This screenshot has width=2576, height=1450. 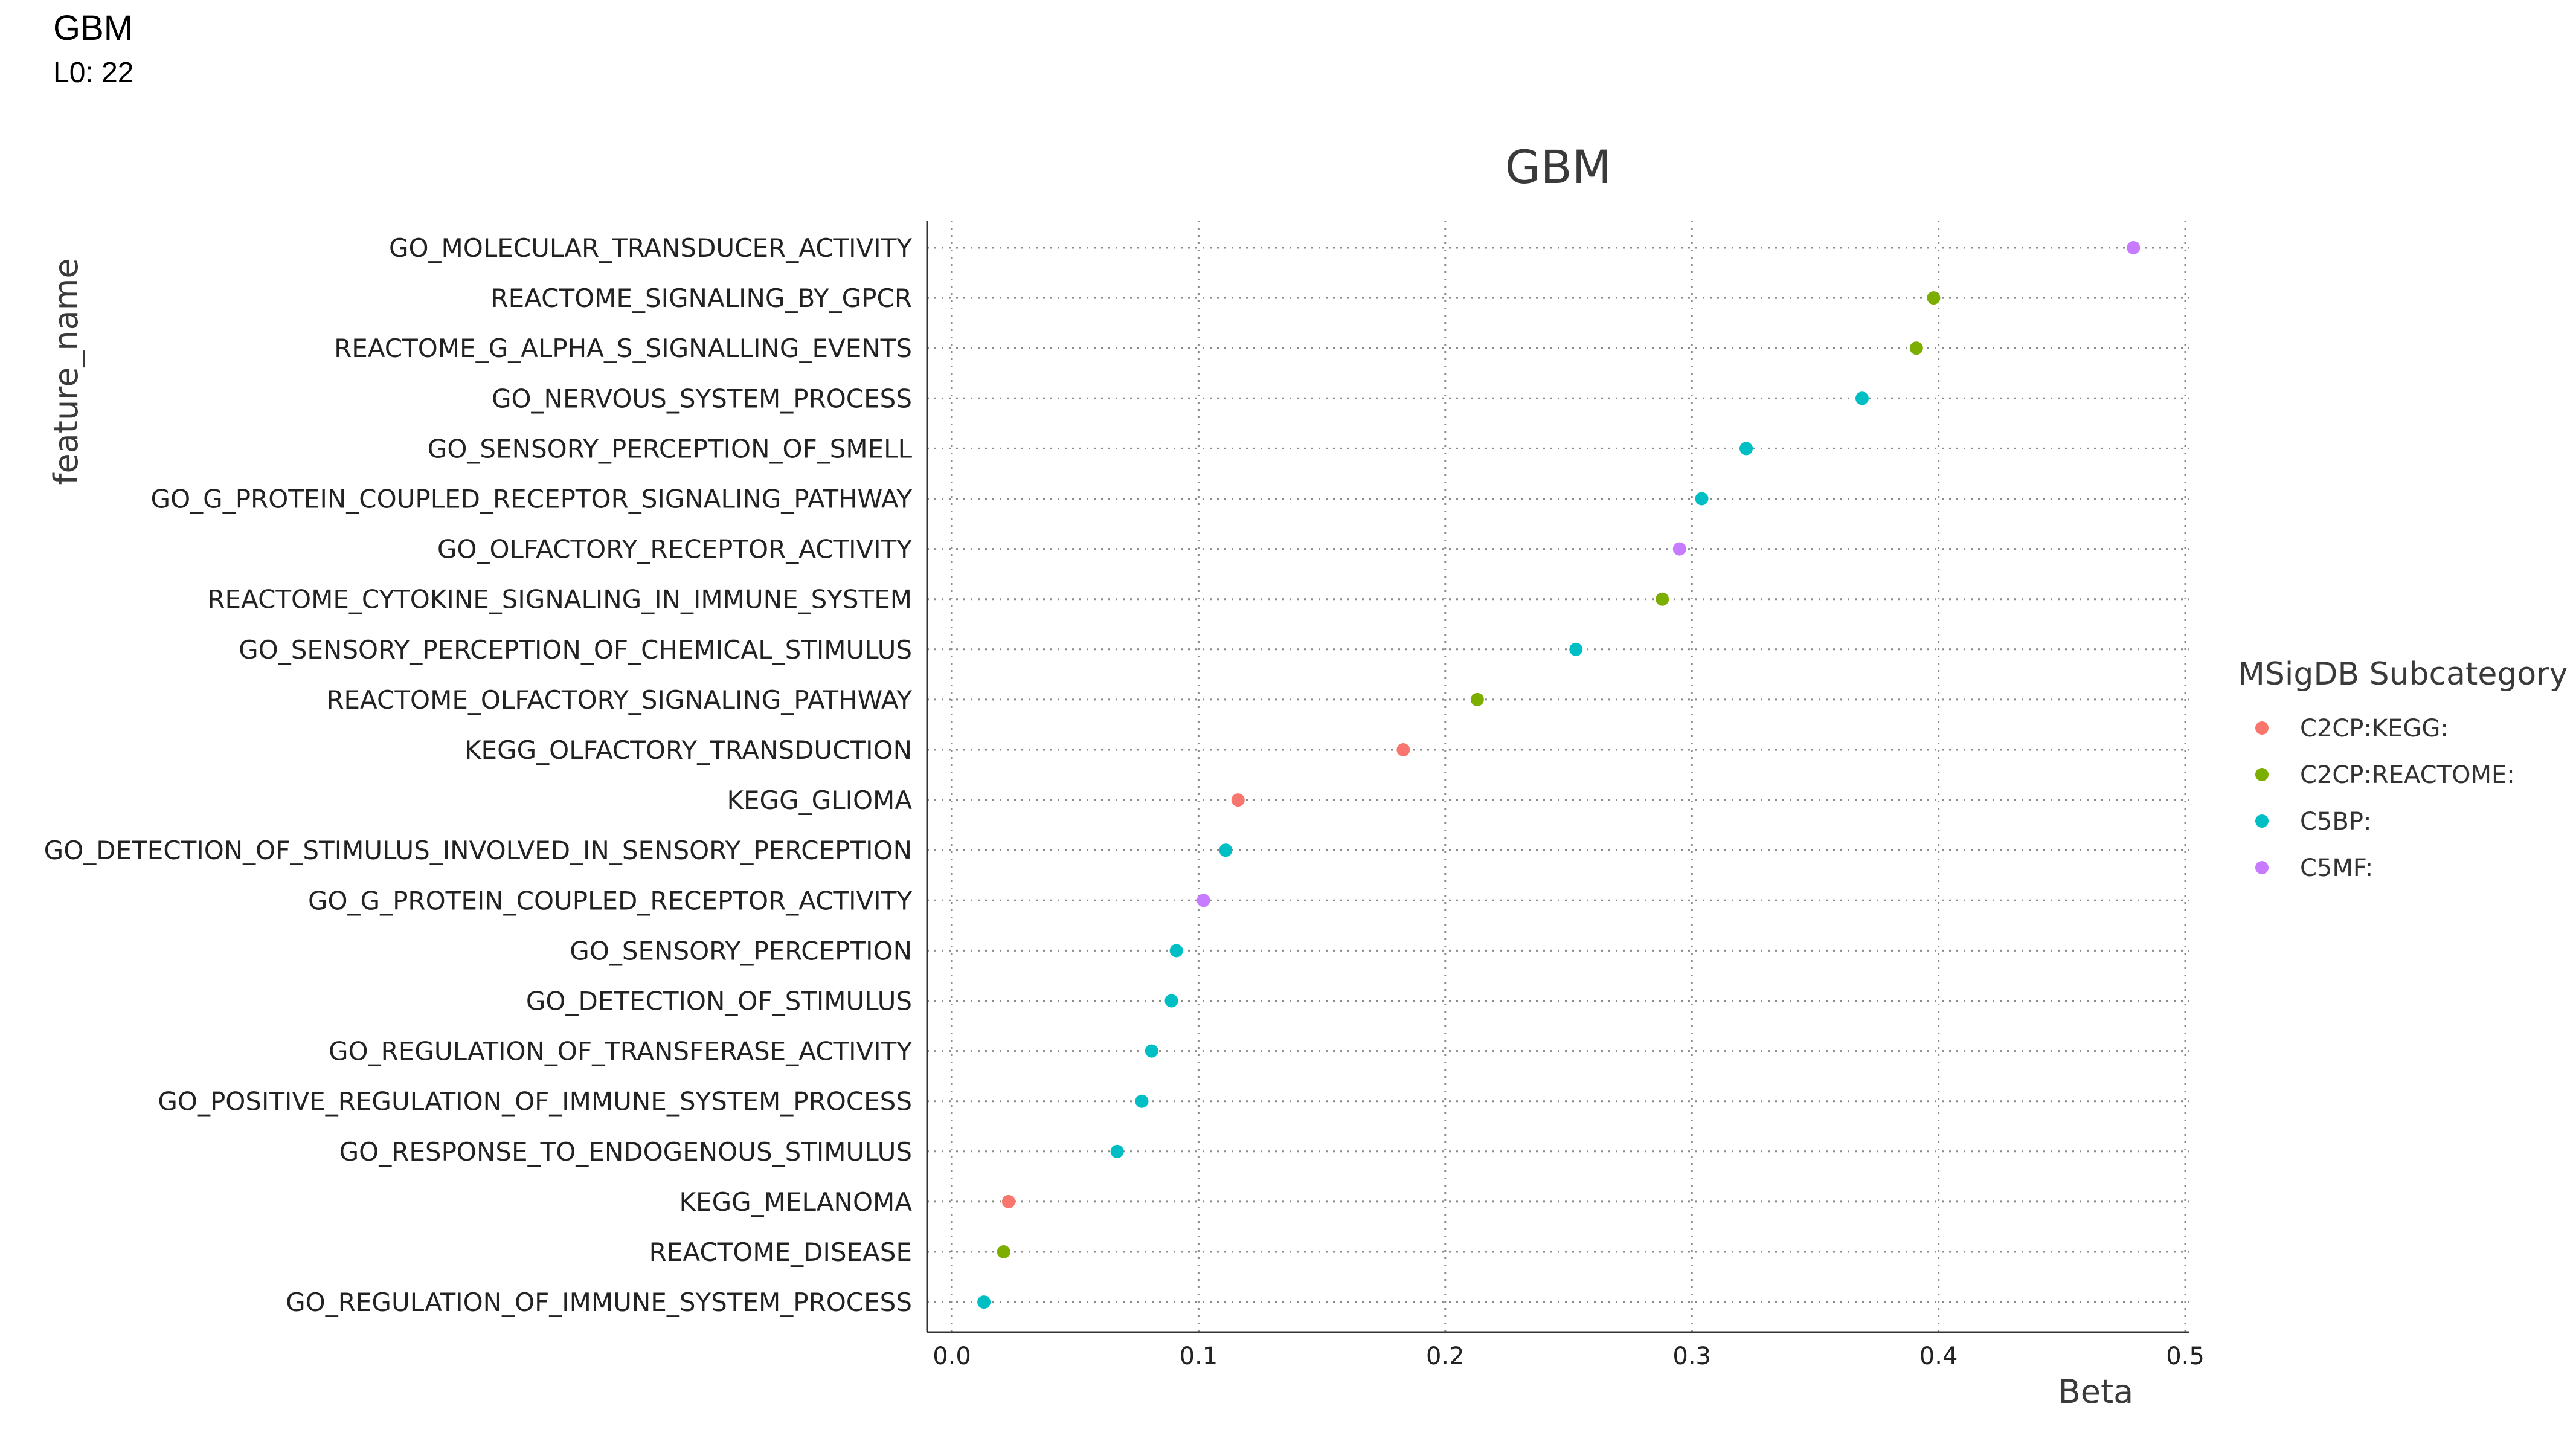 What do you see at coordinates (610, 900) in the screenshot?
I see `y-tick-label: GO_G_PROTEIN_COUPLED_RECEPTOR_ACTIVITY` at bounding box center [610, 900].